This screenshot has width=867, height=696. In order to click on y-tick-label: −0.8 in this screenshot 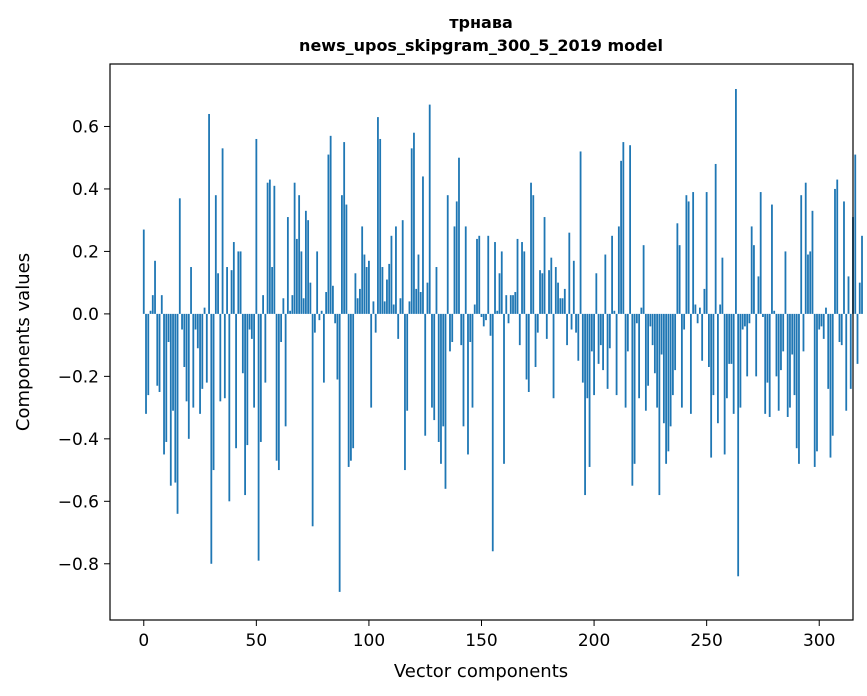, I will do `click(78, 565)`.